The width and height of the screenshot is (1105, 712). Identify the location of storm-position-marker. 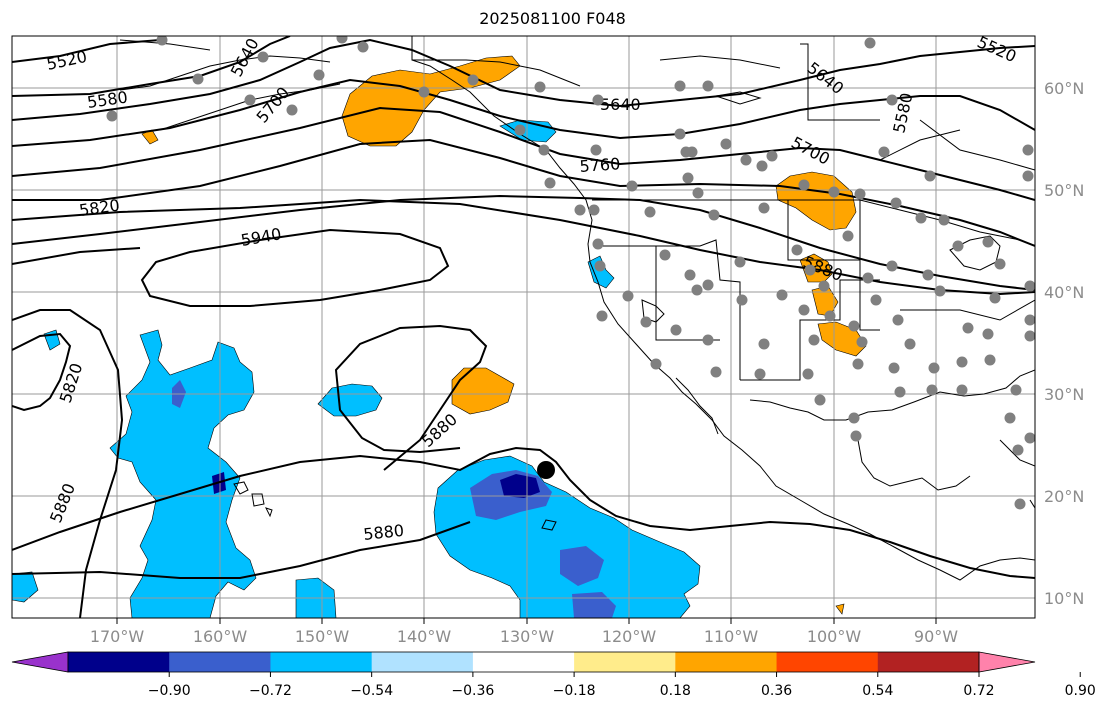
(546, 470).